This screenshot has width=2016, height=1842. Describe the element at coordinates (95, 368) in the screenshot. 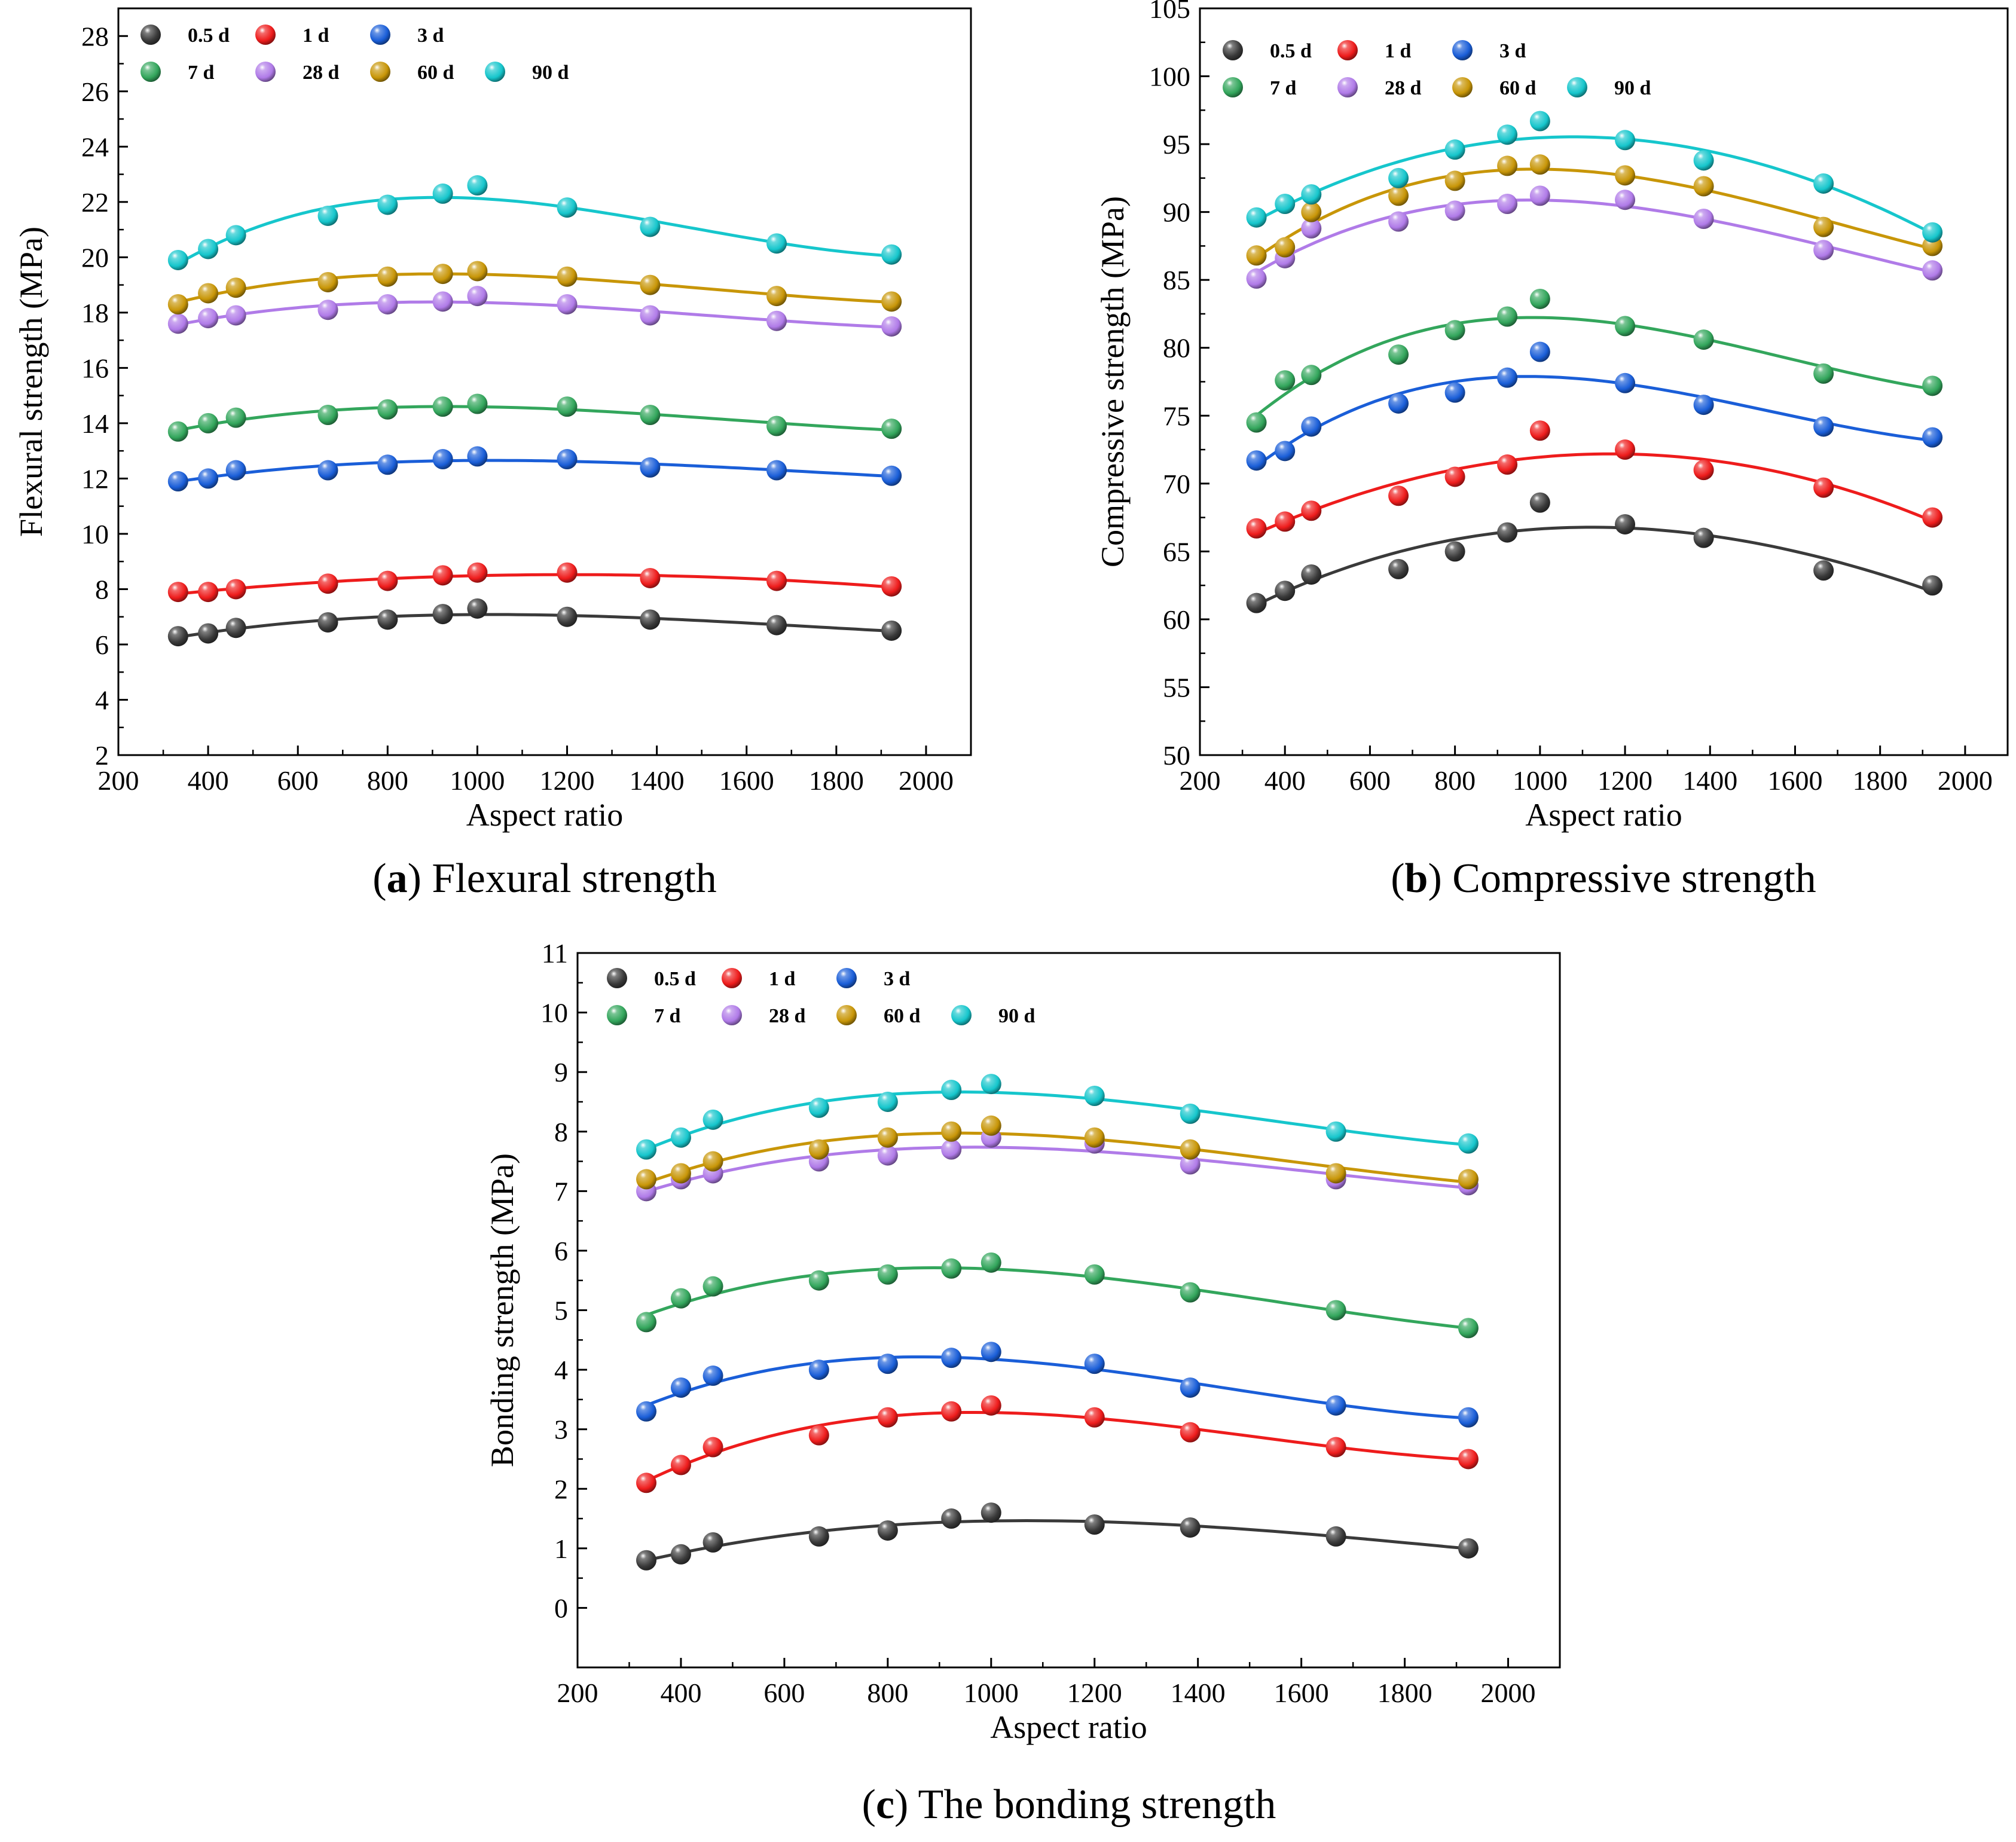

I see `y-tick-label: 16` at that location.